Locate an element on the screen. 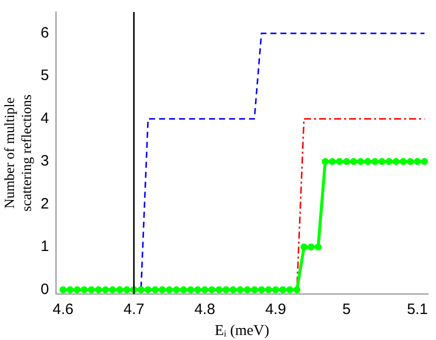 The height and width of the screenshot is (340, 436). x-axis-title: Eᵢ (meV) is located at coordinates (242, 330).